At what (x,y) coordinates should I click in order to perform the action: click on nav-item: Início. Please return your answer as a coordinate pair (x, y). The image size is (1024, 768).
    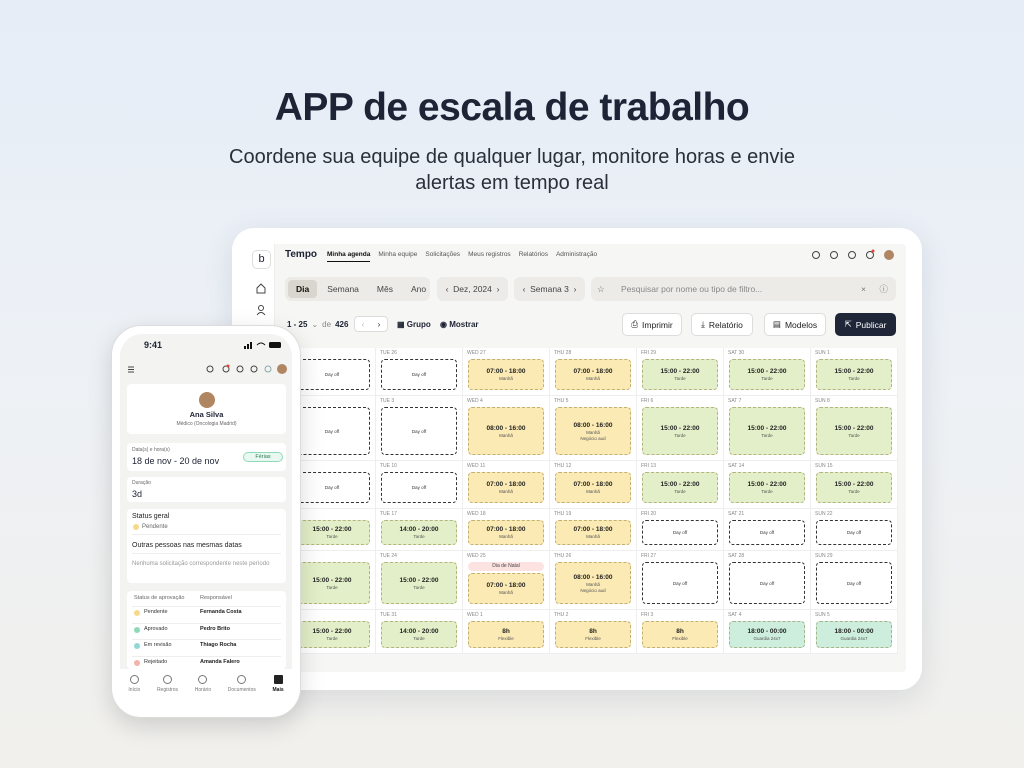
    Looking at the image, I should click on (134, 692).